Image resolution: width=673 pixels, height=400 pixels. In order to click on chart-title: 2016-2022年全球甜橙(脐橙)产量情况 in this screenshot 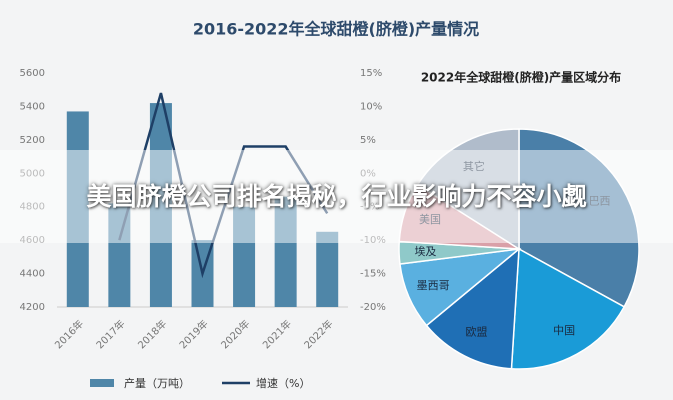, I will do `click(336, 29)`.